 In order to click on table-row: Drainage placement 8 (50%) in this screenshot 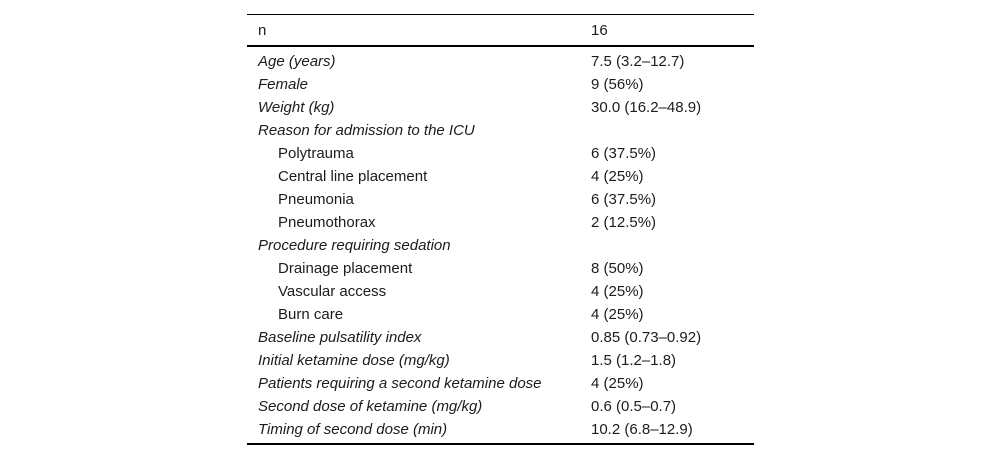, I will do `click(500, 268)`.